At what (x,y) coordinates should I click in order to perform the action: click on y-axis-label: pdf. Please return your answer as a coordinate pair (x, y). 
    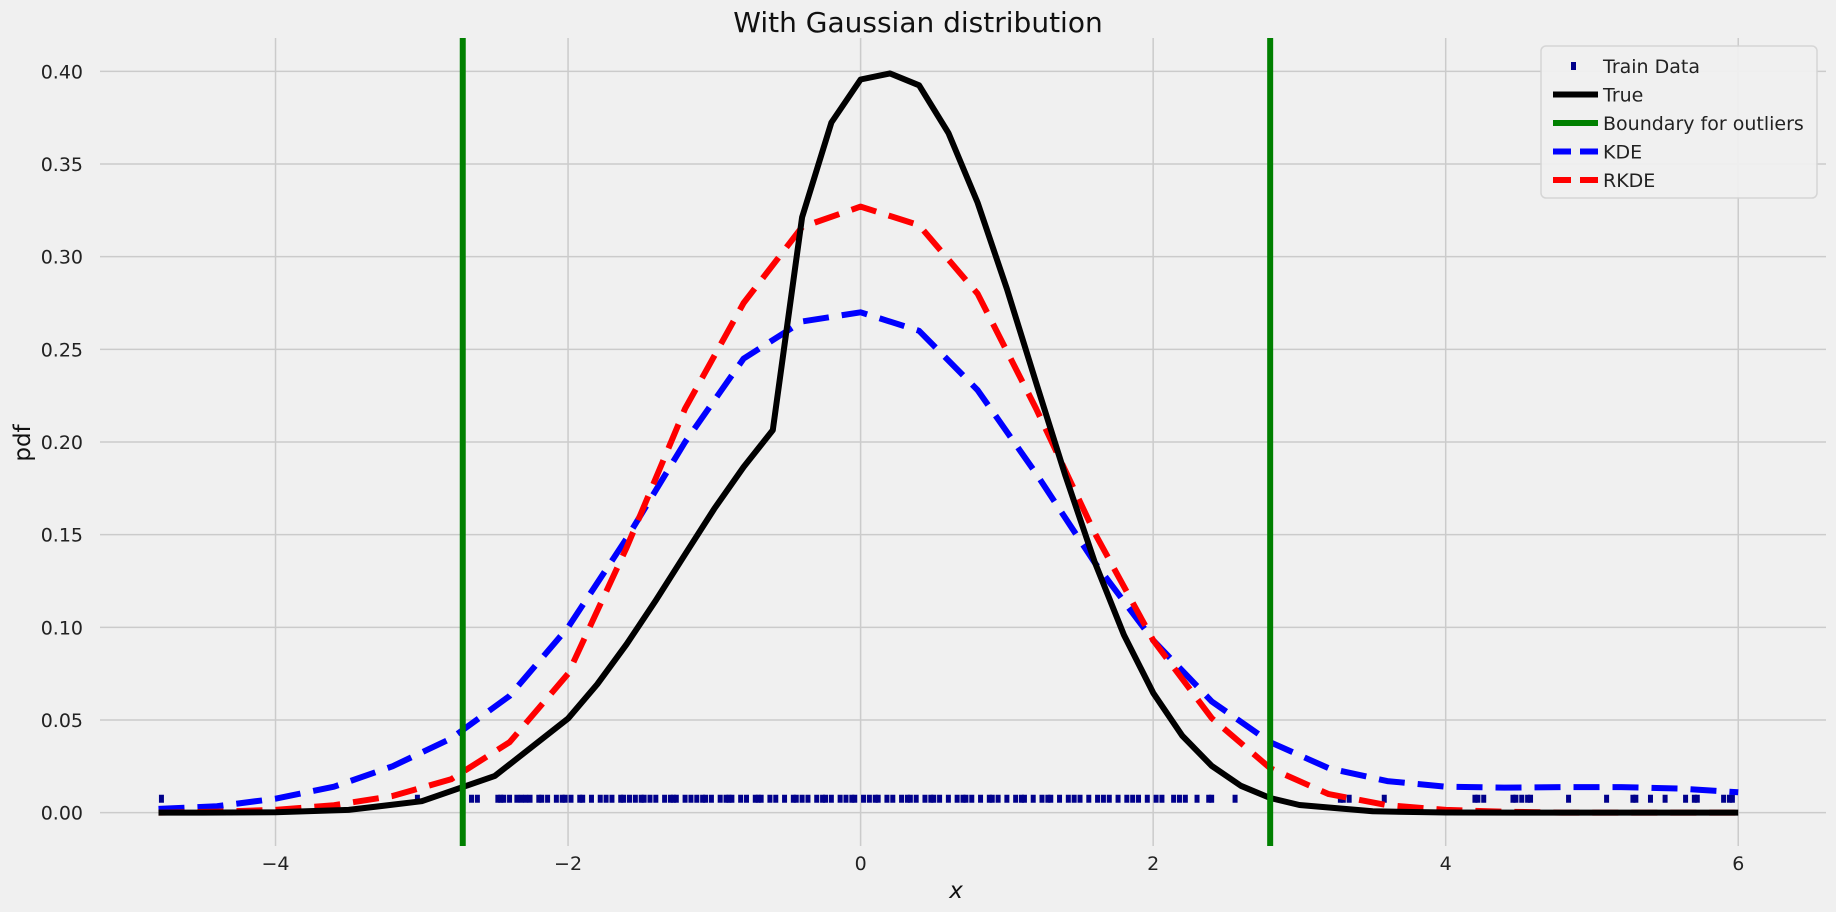
    Looking at the image, I should click on (23, 442).